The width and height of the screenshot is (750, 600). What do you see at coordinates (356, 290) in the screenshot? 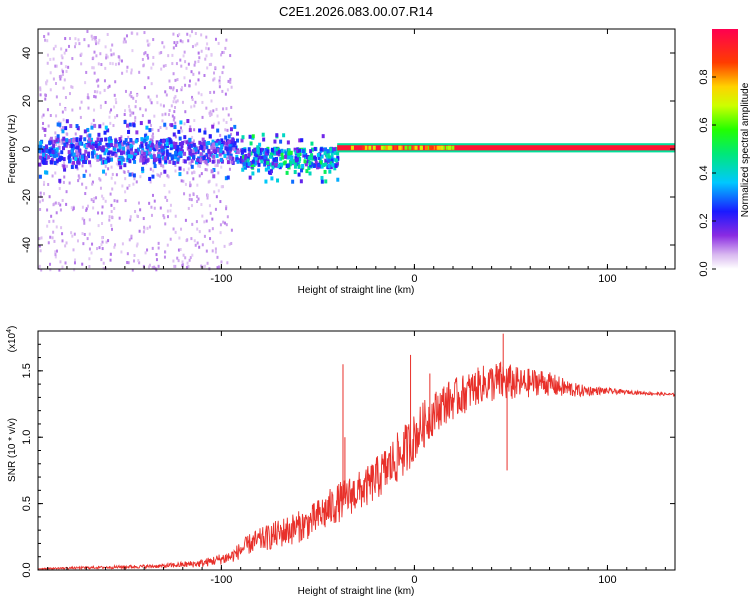
I see `spectrogram-x-axis-label: Height of straight line (km)` at bounding box center [356, 290].